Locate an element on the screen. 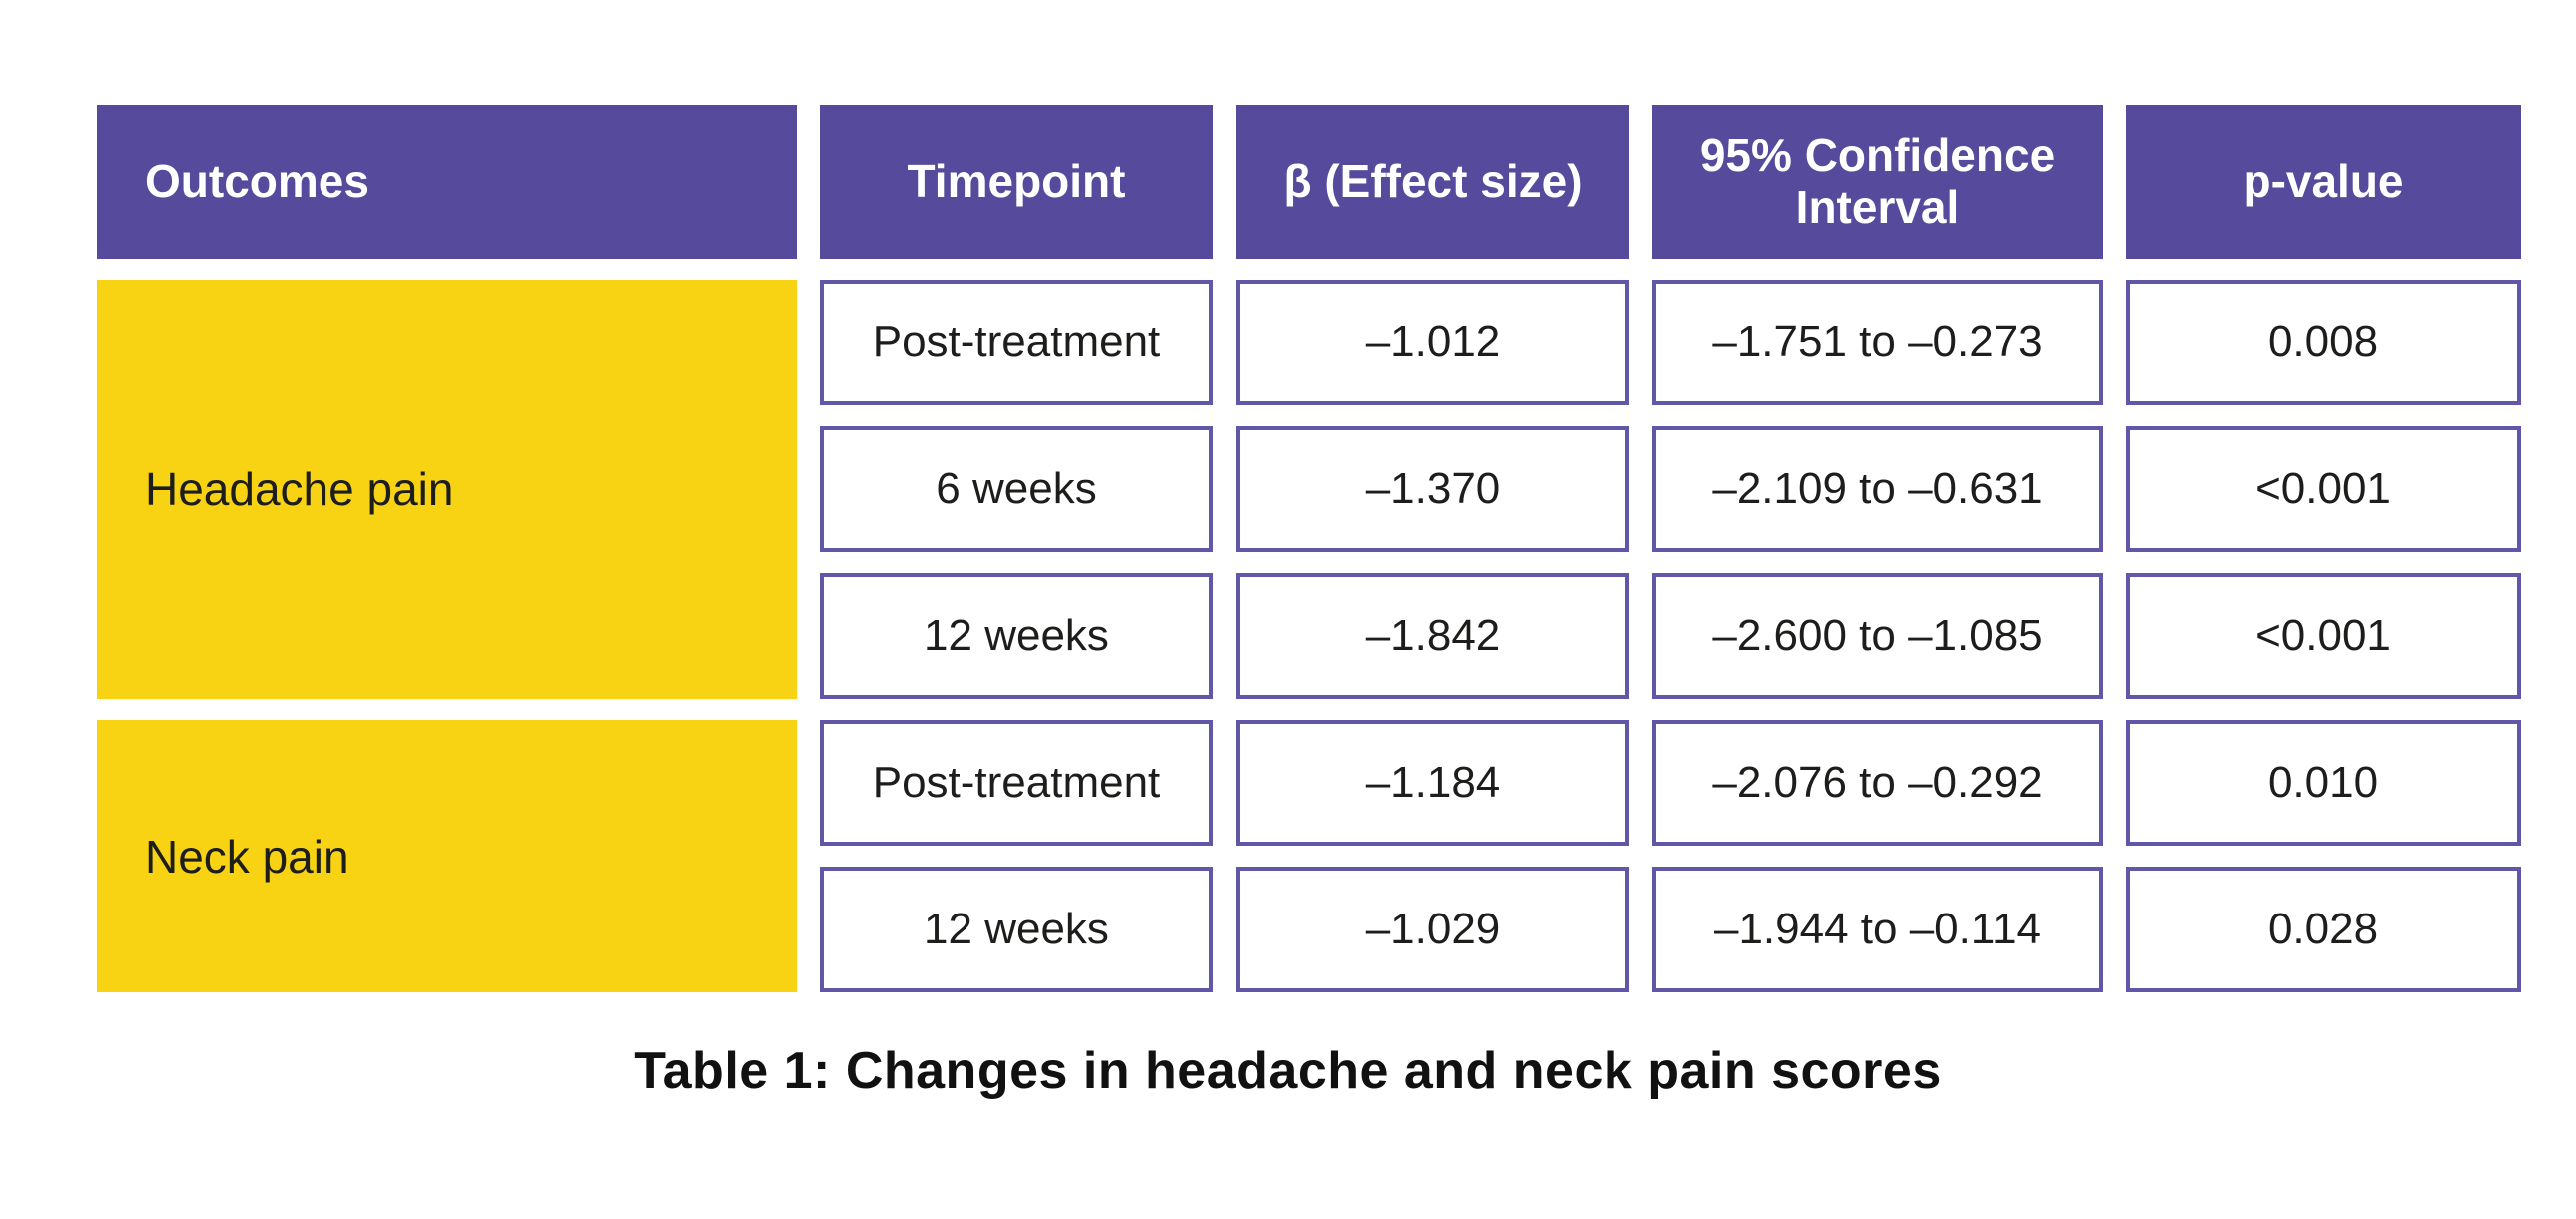 This screenshot has width=2576, height=1219. column-header-p-value: p-value is located at coordinates (2324, 182).